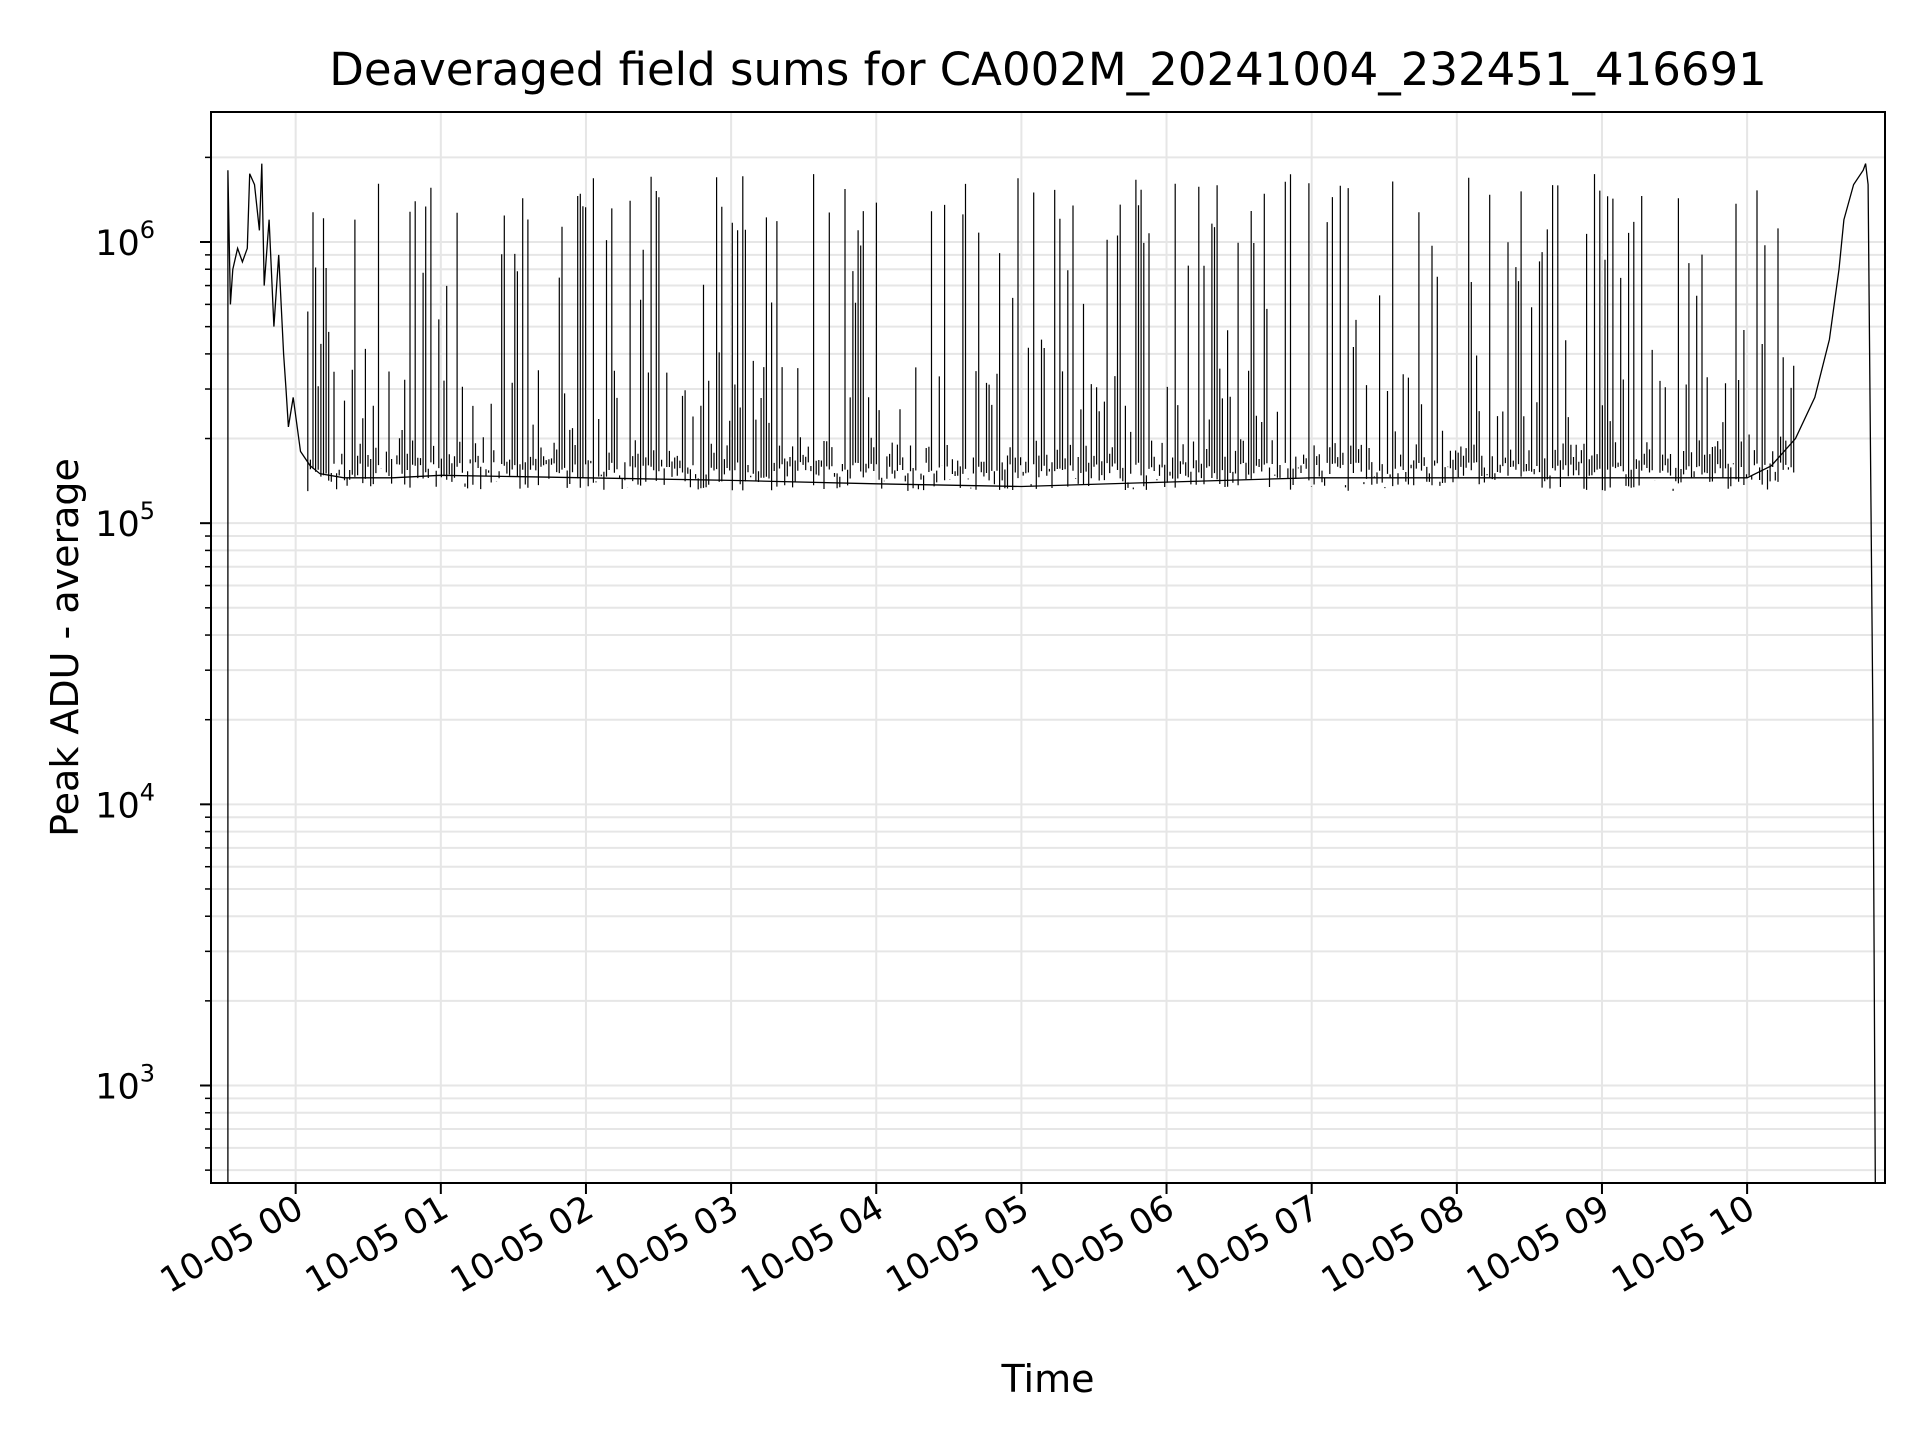 This screenshot has width=1920, height=1440. What do you see at coordinates (153, 661) in the screenshot?
I see `y-axis: 10³ 10⁴ 10⁵ 10⁶` at bounding box center [153, 661].